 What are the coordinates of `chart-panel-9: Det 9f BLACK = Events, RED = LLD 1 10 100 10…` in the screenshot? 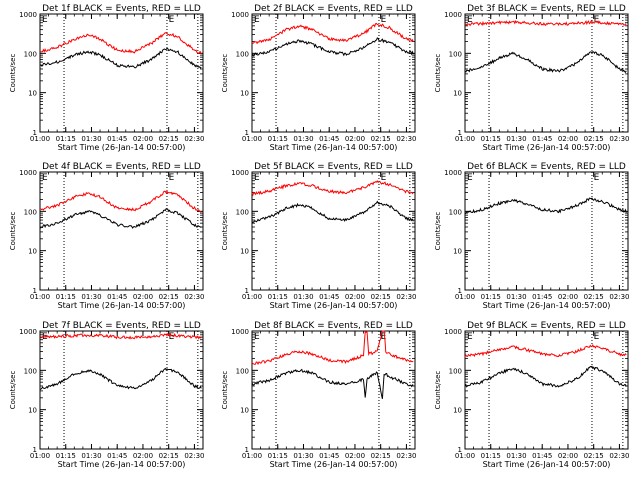 It's located at (532, 395).